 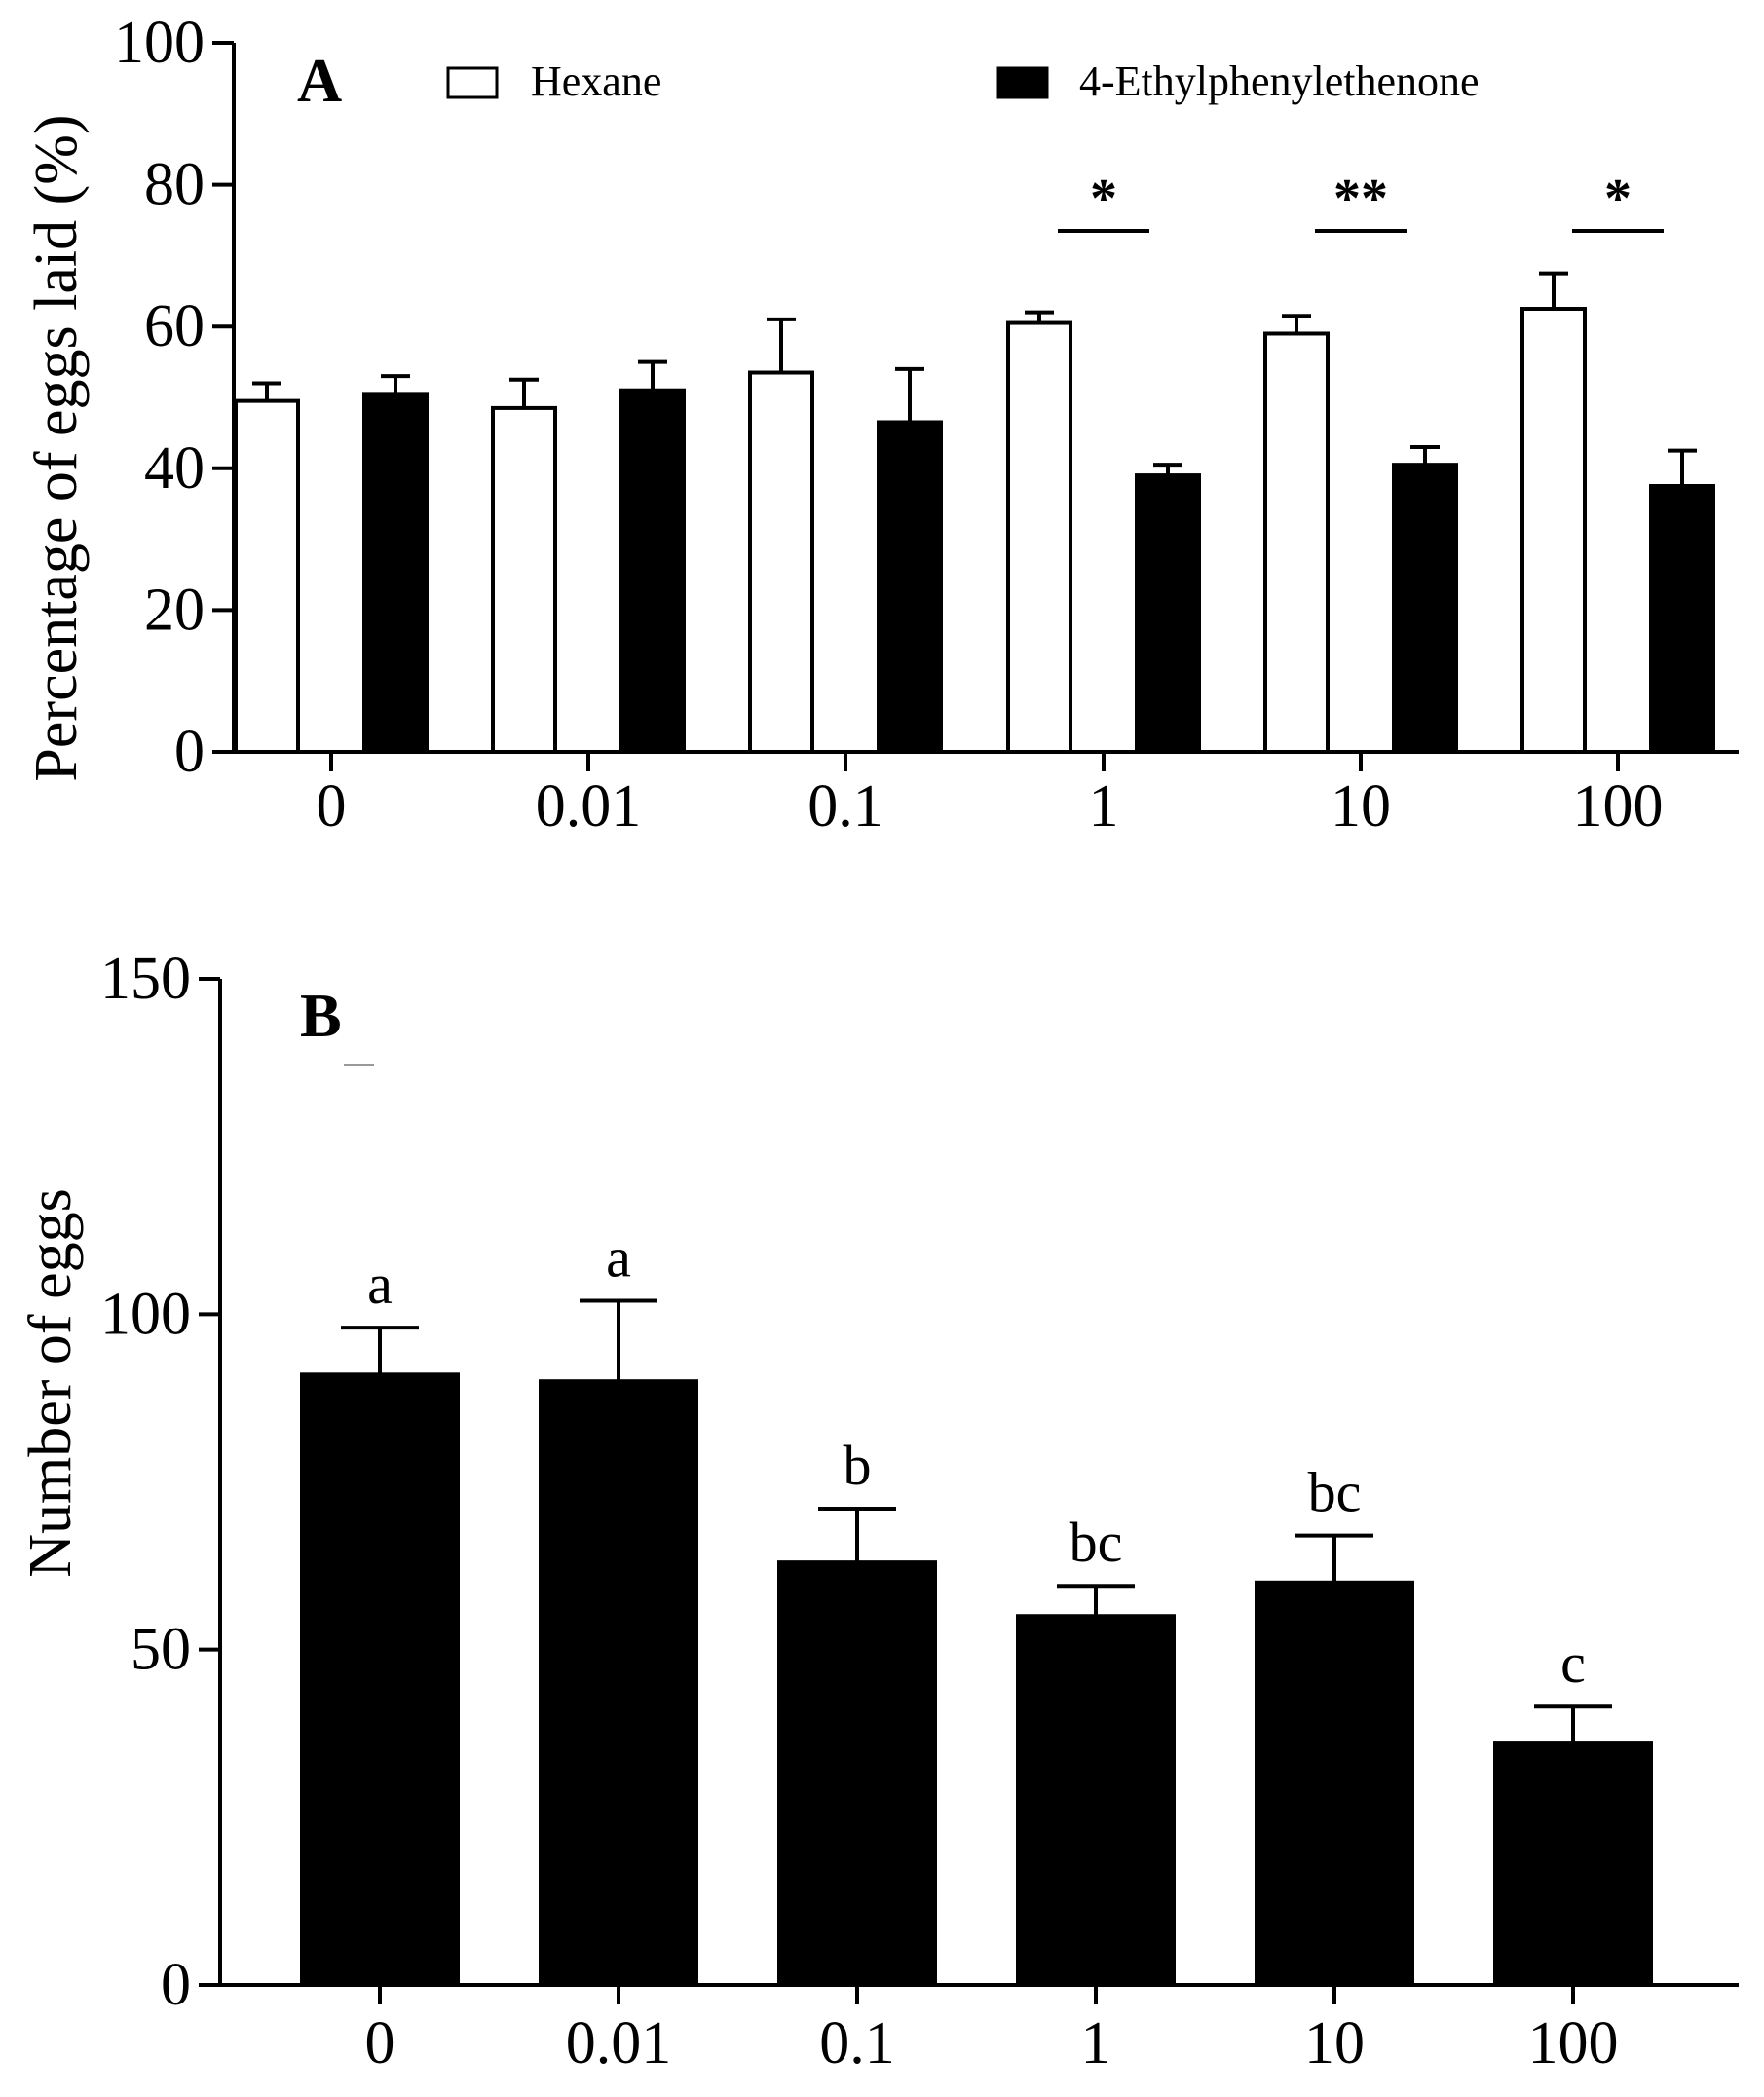 I want to click on y-tick-label-a: 80, so click(x=174, y=185).